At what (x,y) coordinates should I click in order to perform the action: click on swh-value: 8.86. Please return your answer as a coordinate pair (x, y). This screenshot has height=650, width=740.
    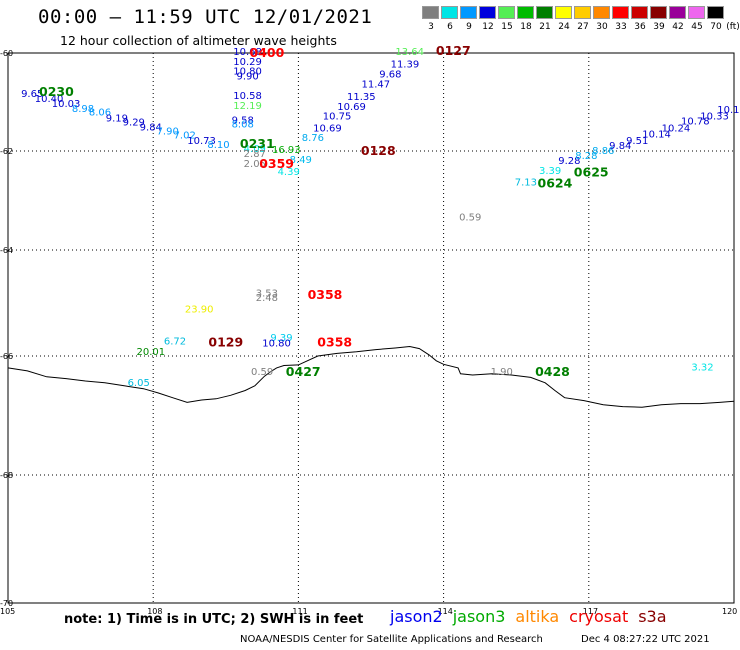
    Looking at the image, I should click on (603, 151).